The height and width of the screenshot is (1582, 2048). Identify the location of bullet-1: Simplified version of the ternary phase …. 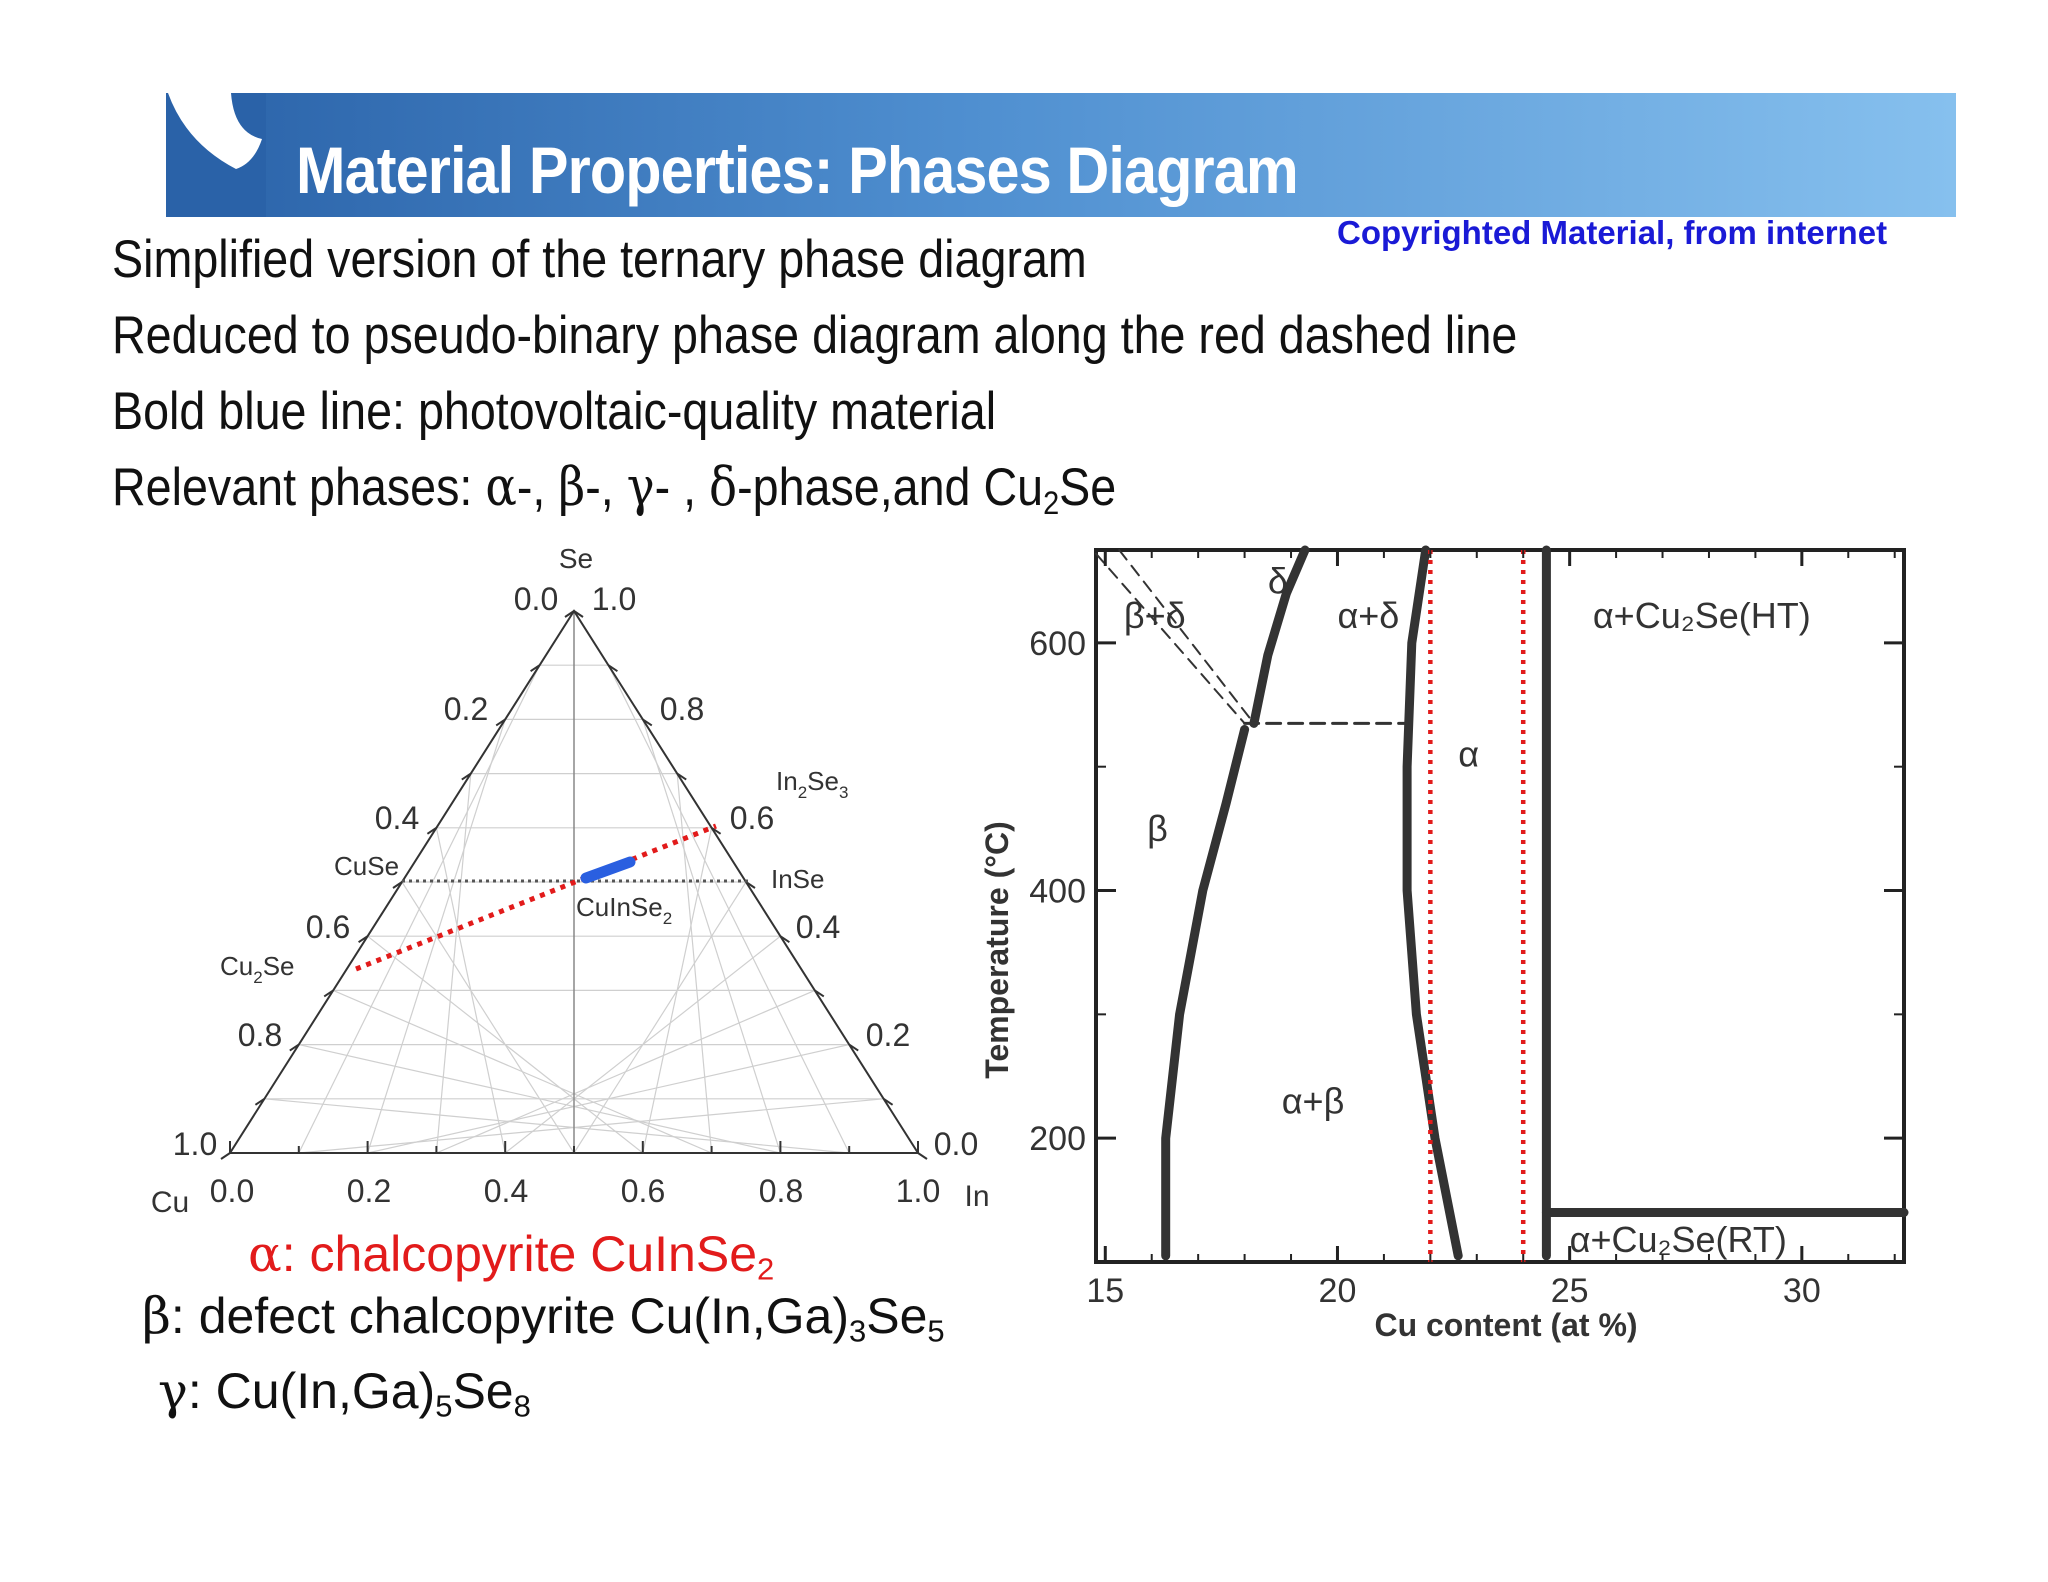
(599, 259).